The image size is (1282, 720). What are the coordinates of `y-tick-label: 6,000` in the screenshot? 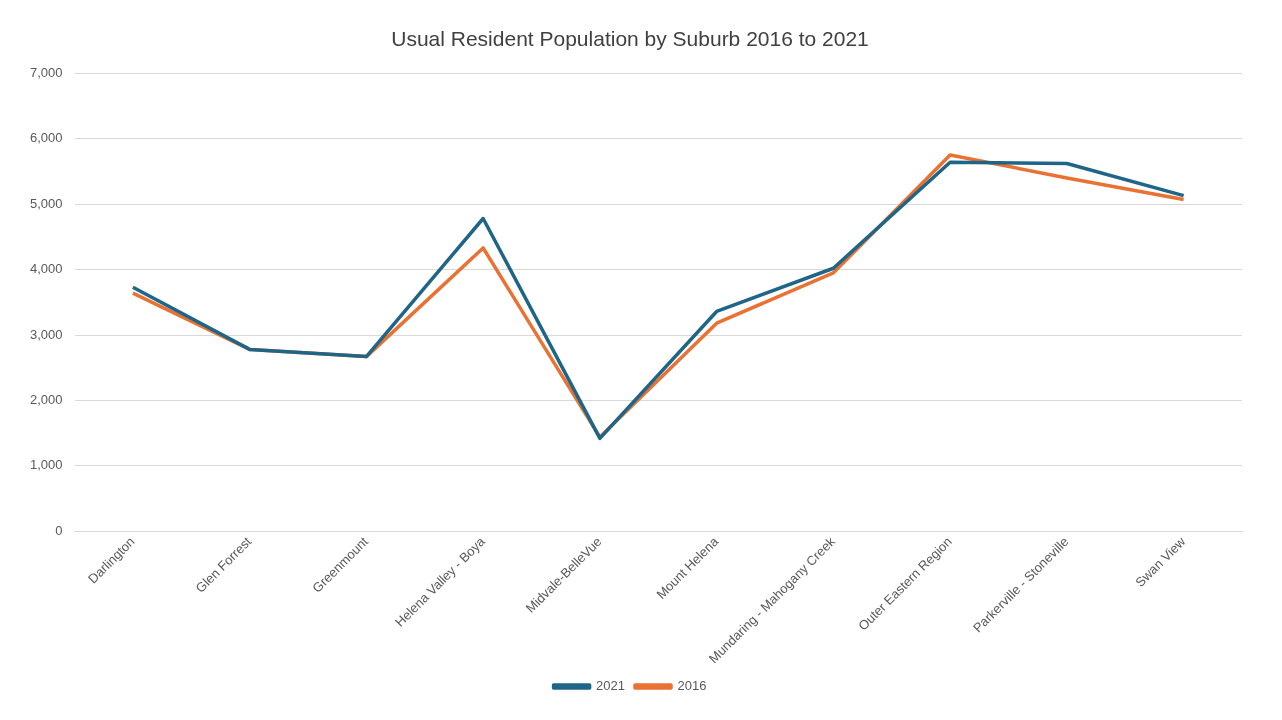 It's located at (46, 138).